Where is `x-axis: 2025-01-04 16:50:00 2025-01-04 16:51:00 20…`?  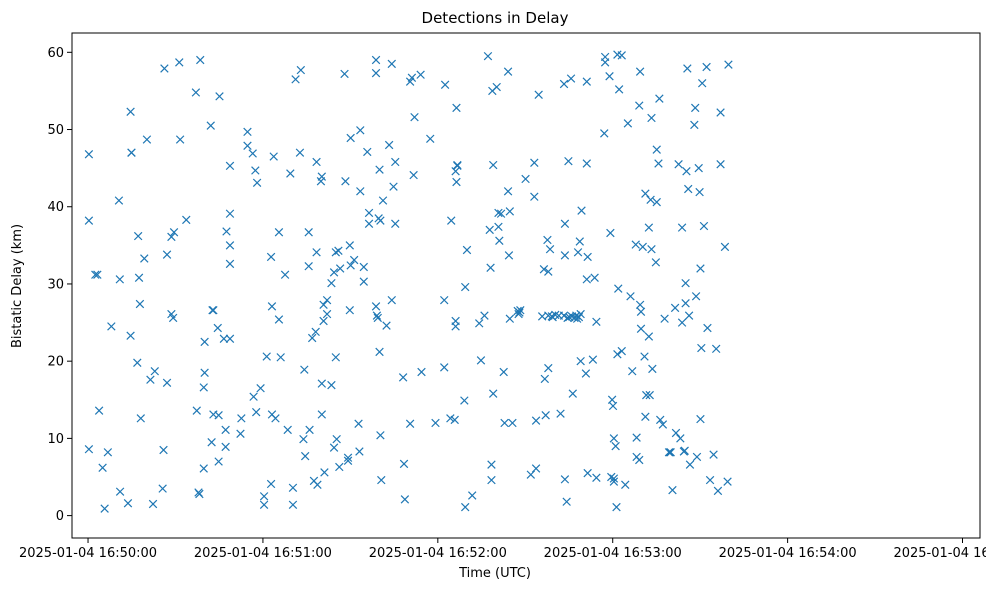 x-axis: 2025-01-04 16:50:00 2025-01-04 16:51:00 20… is located at coordinates (502, 549).